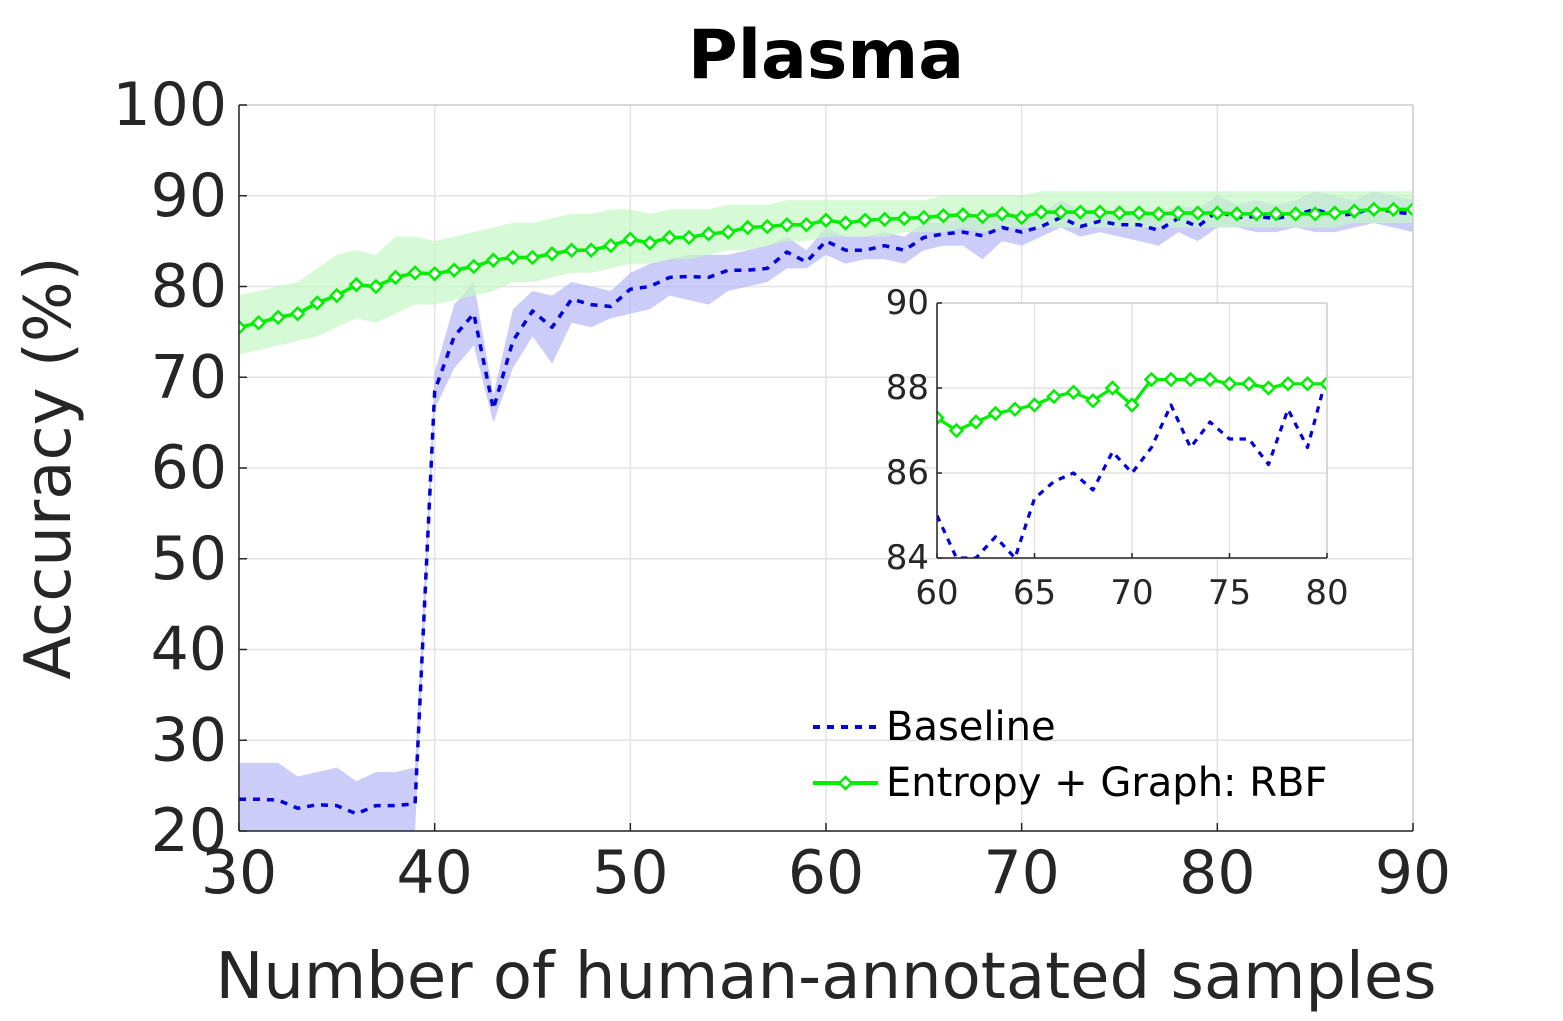 Image resolution: width=1563 pixels, height=1021 pixels. I want to click on inset-y-tick-label: 84, so click(907, 558).